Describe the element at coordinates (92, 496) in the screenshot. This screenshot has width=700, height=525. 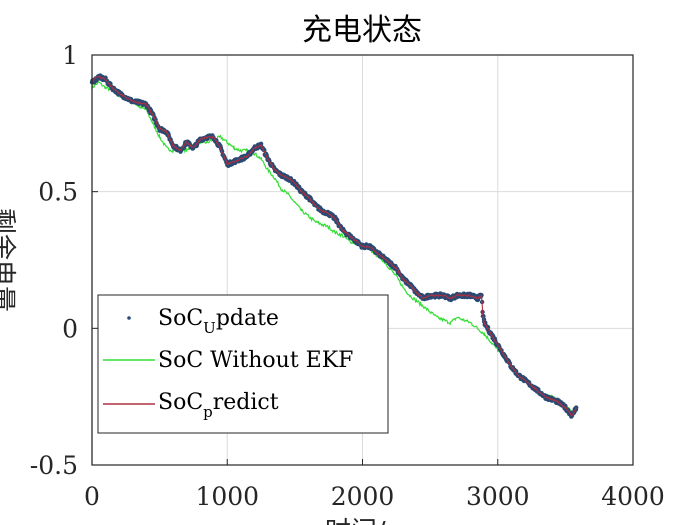
I see `x-tick-label: 0` at that location.